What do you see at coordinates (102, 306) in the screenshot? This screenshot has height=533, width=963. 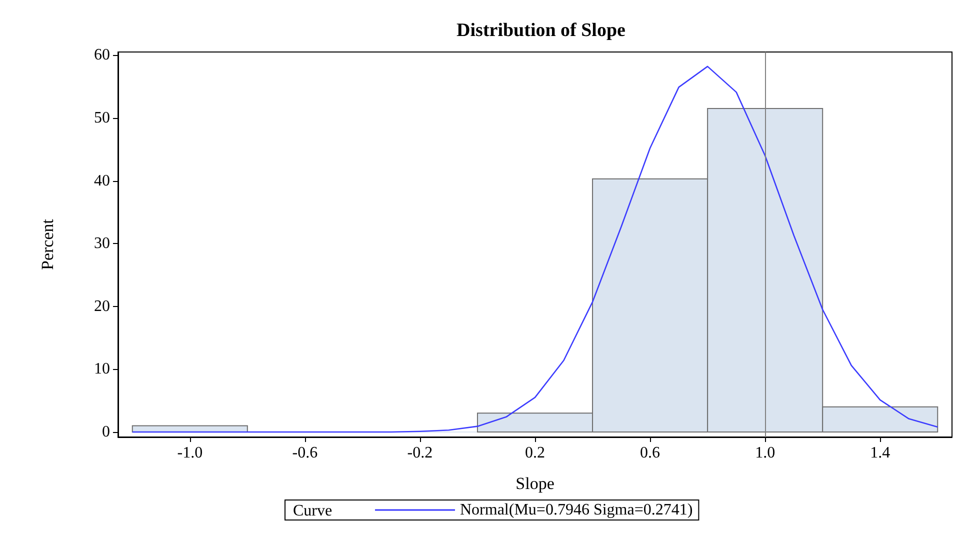 I see `y-tick-label: 20` at bounding box center [102, 306].